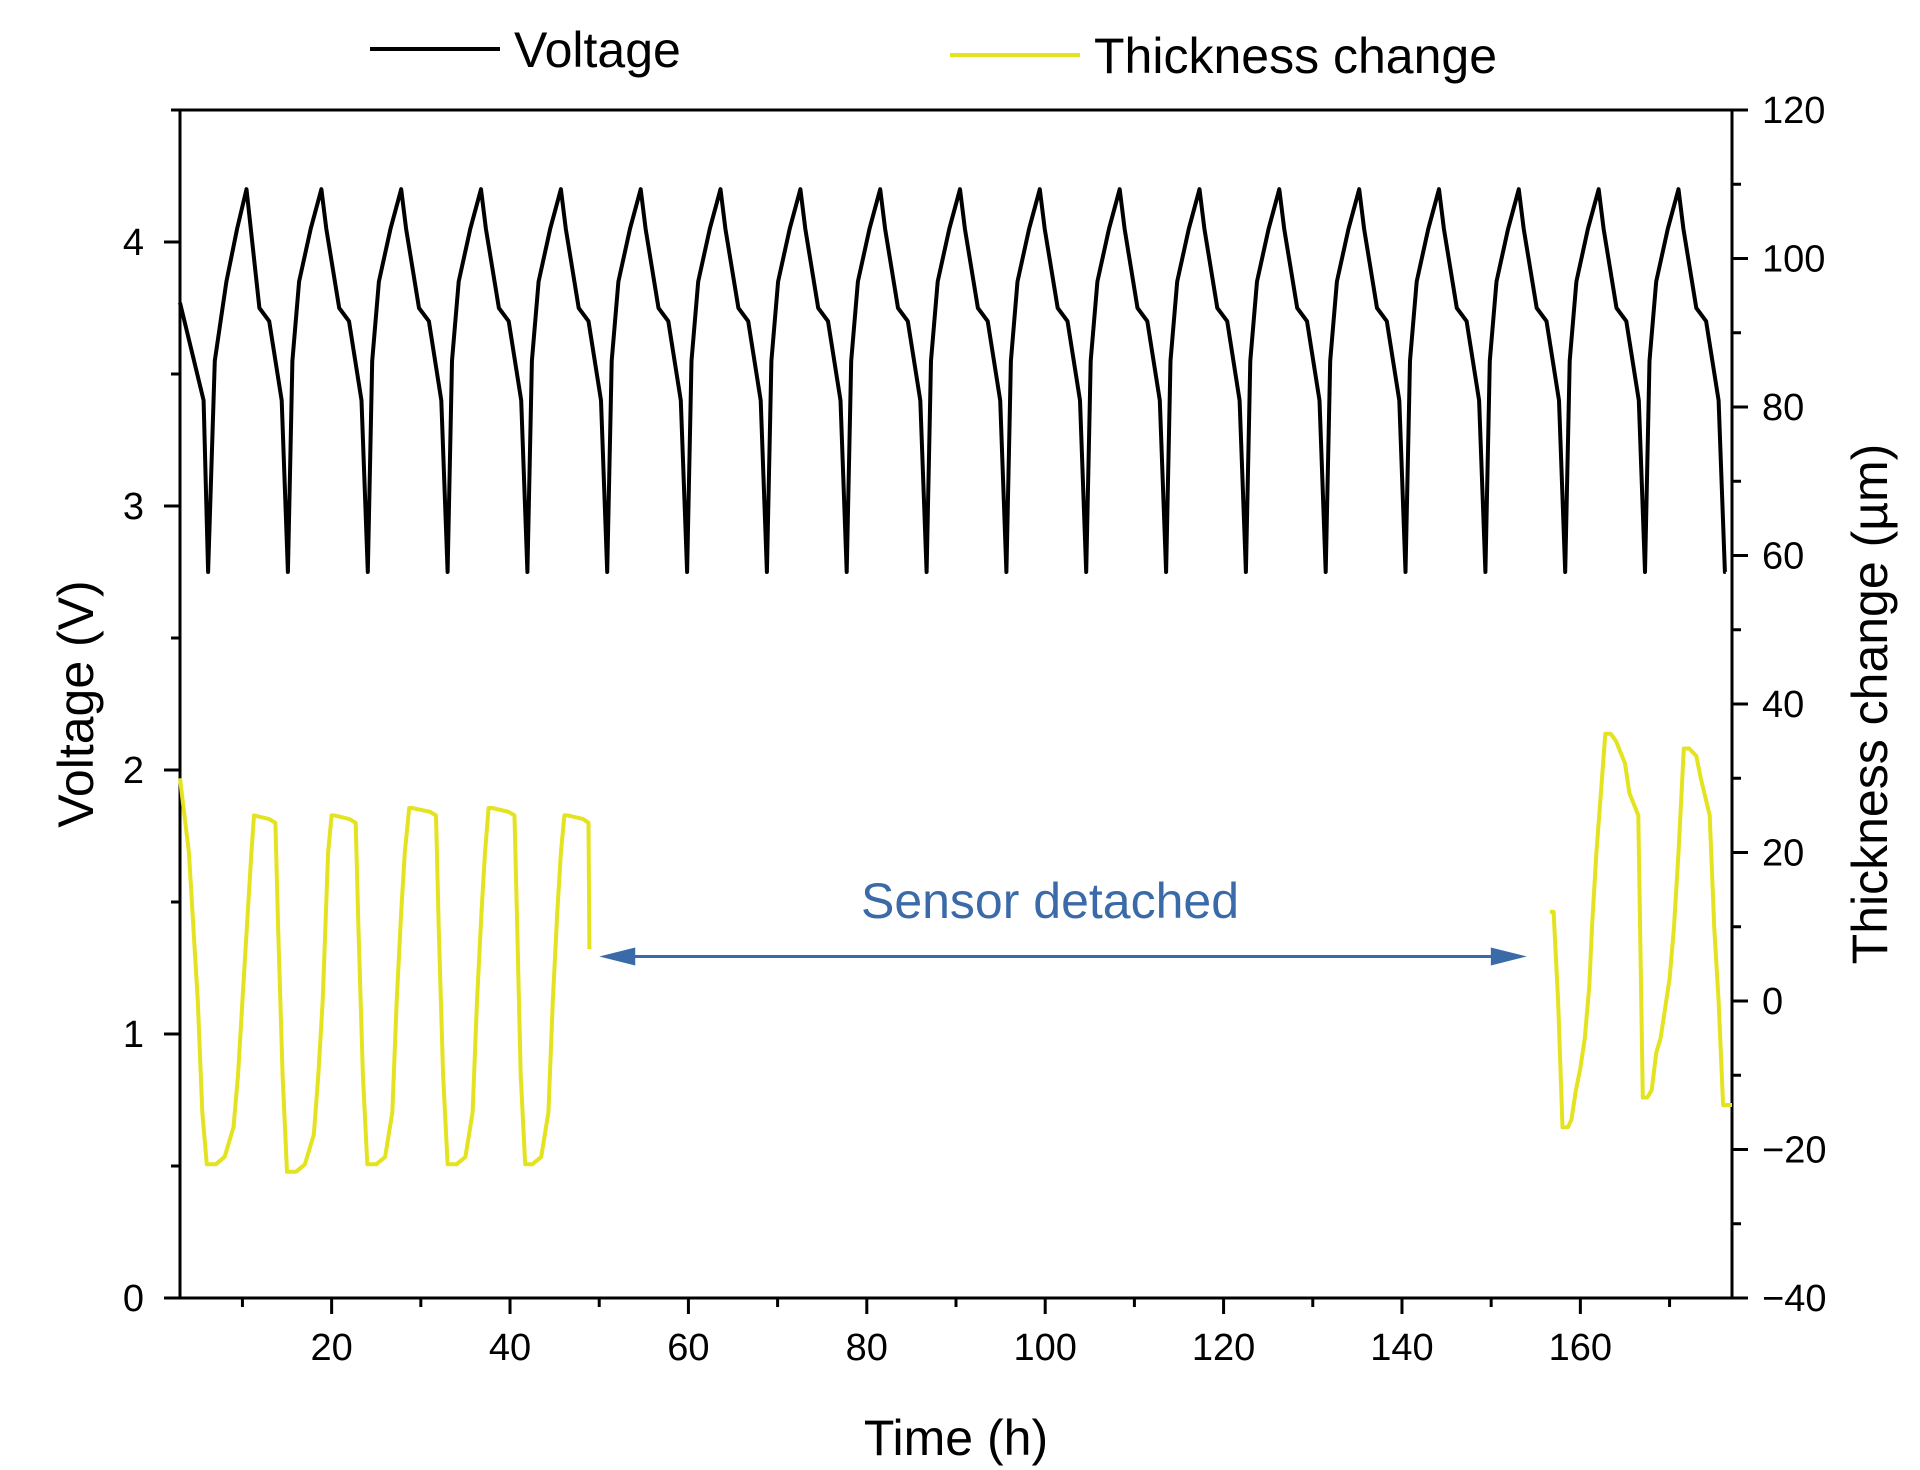  I want to click on y-tick-label: 4, so click(133, 243).